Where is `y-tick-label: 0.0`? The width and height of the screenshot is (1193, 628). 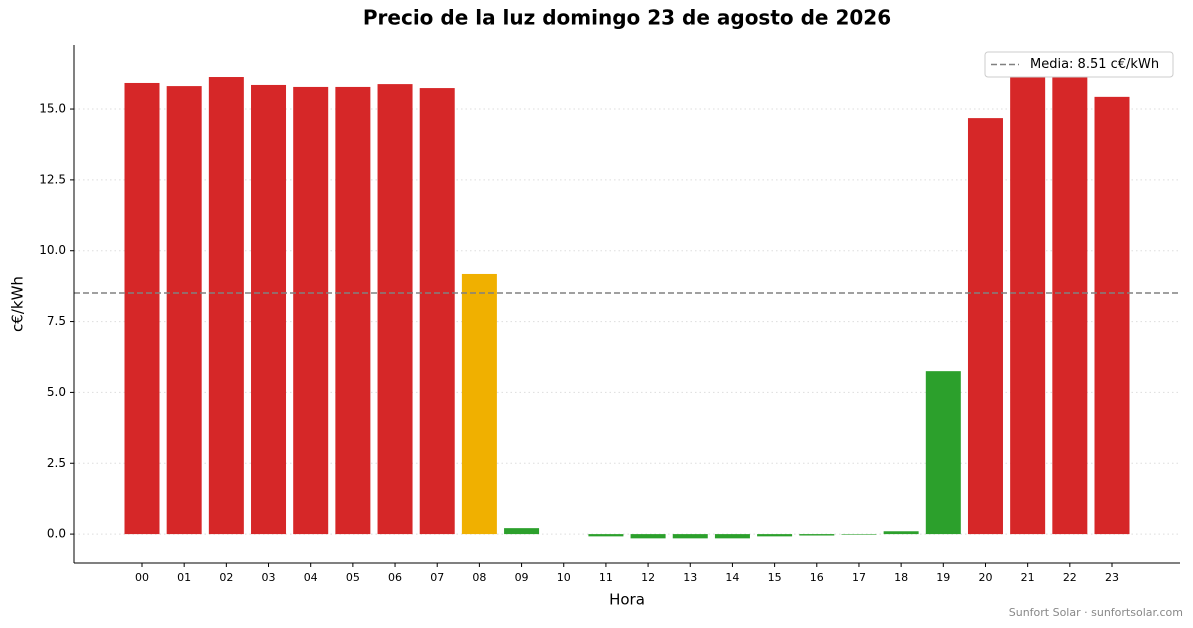 y-tick-label: 0.0 is located at coordinates (56, 534).